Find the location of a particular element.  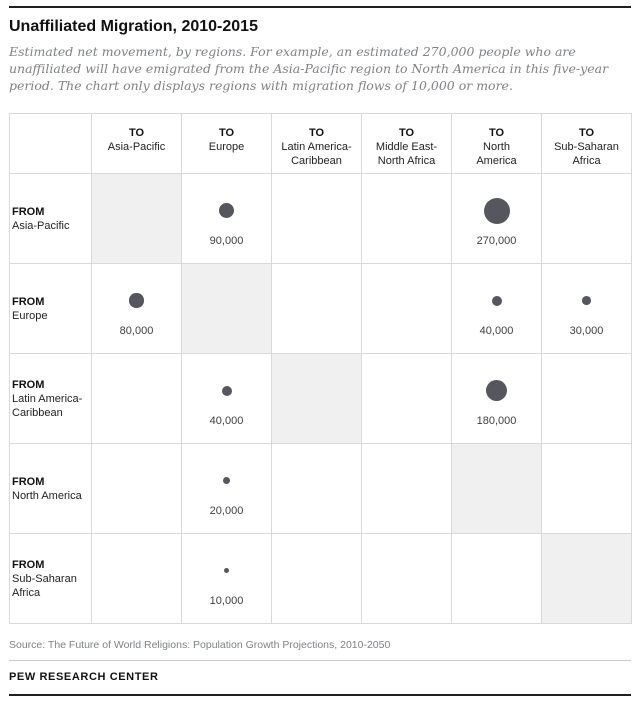

matrix-corner-cell is located at coordinates (50, 143).